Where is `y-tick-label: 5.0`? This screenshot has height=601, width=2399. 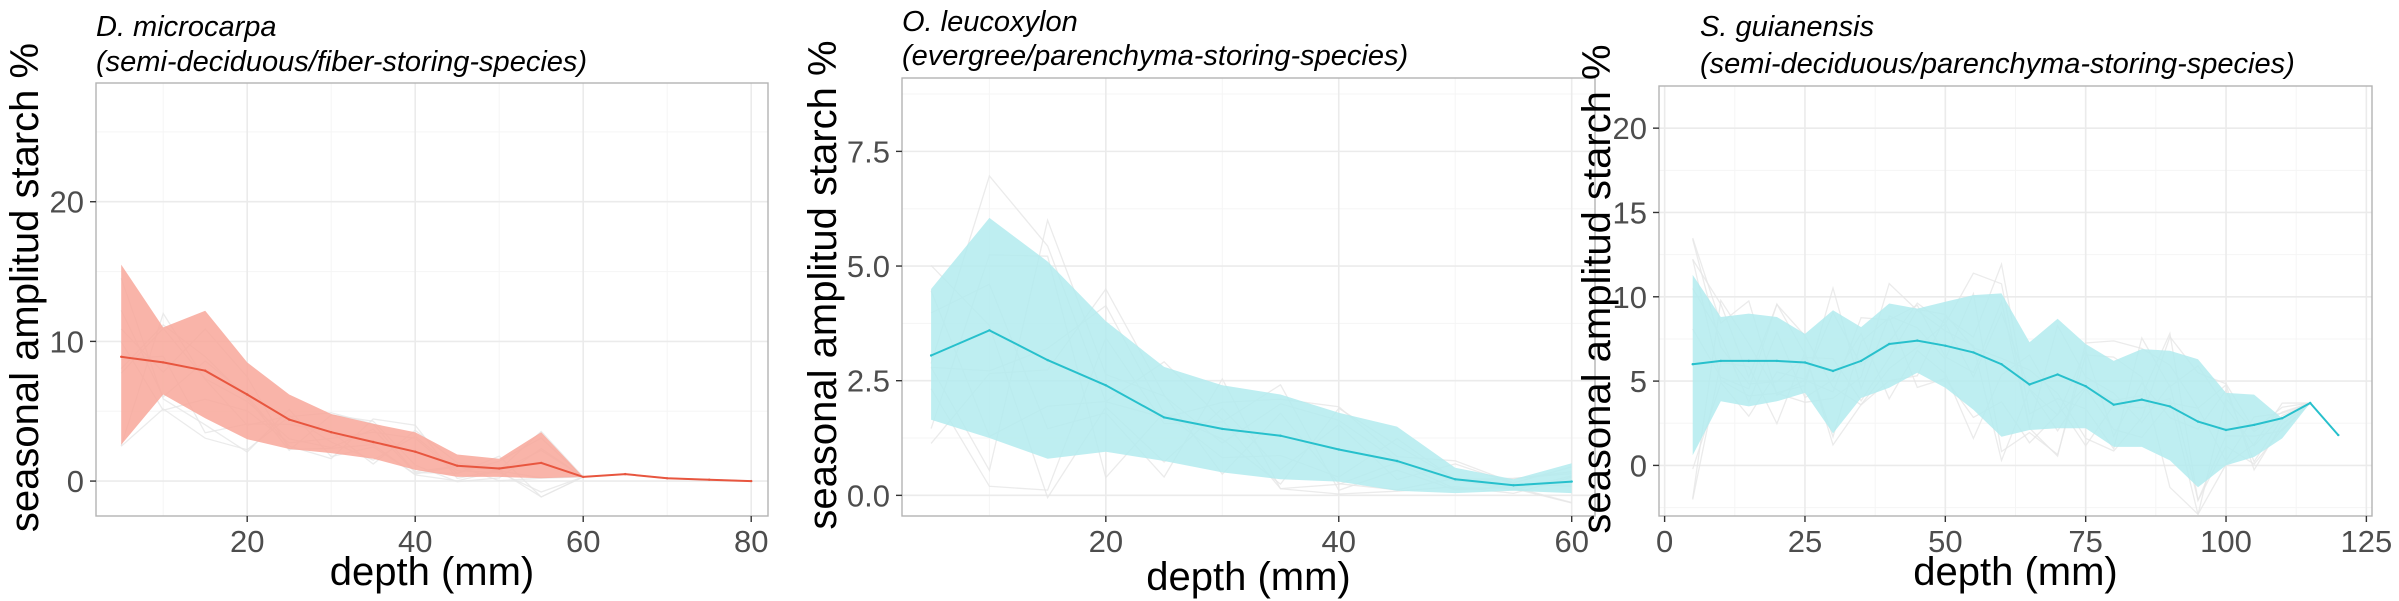 y-tick-label: 5.0 is located at coordinates (868, 266).